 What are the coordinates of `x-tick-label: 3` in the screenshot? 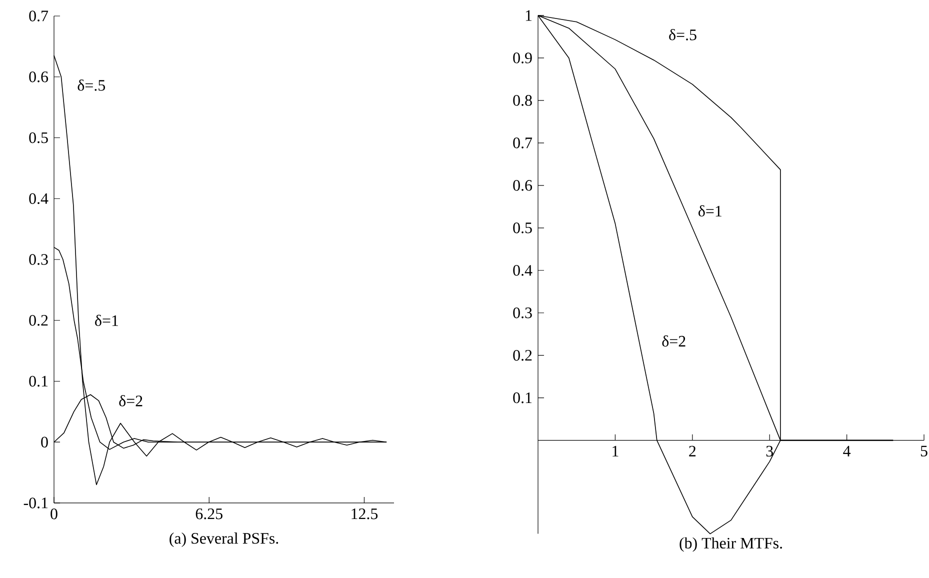 It's located at (769, 451).